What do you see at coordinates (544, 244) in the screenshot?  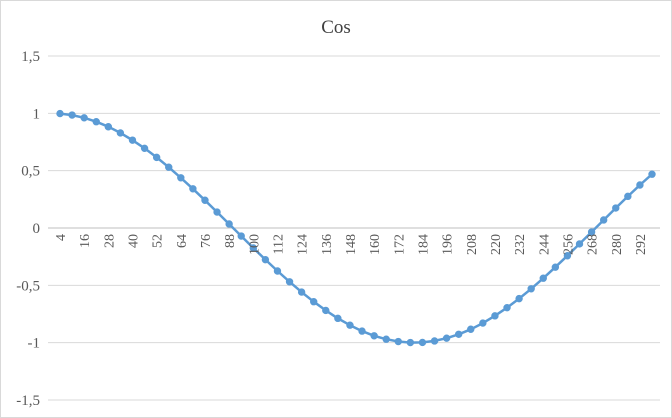 I see `x-tick-label: 244` at bounding box center [544, 244].